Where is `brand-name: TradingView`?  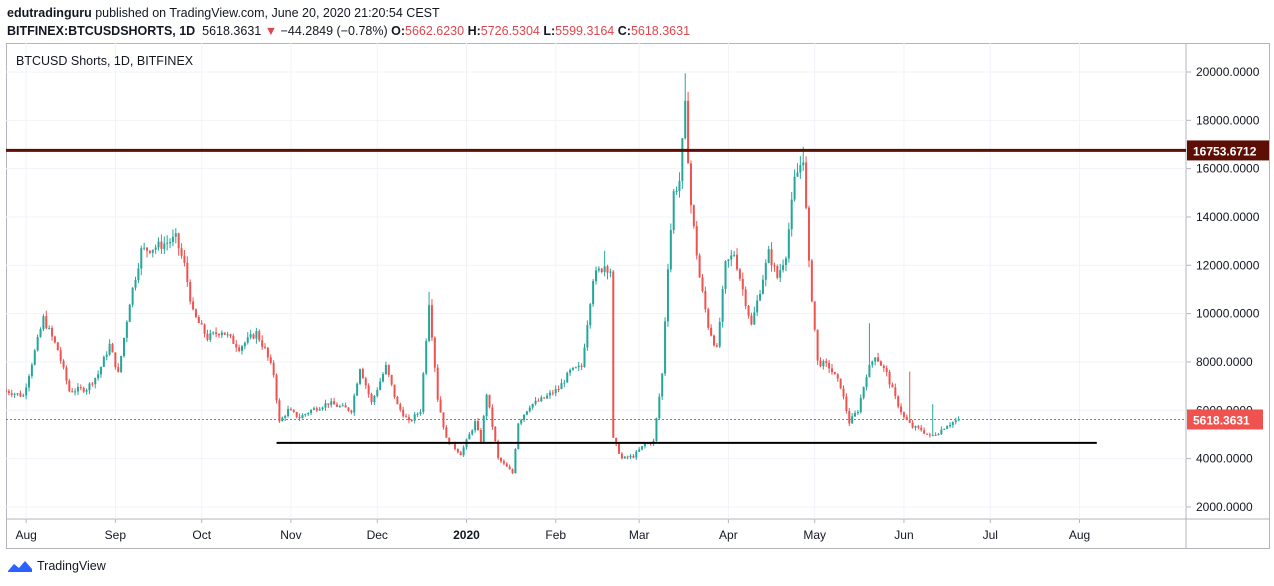
brand-name: TradingView is located at coordinates (71, 566).